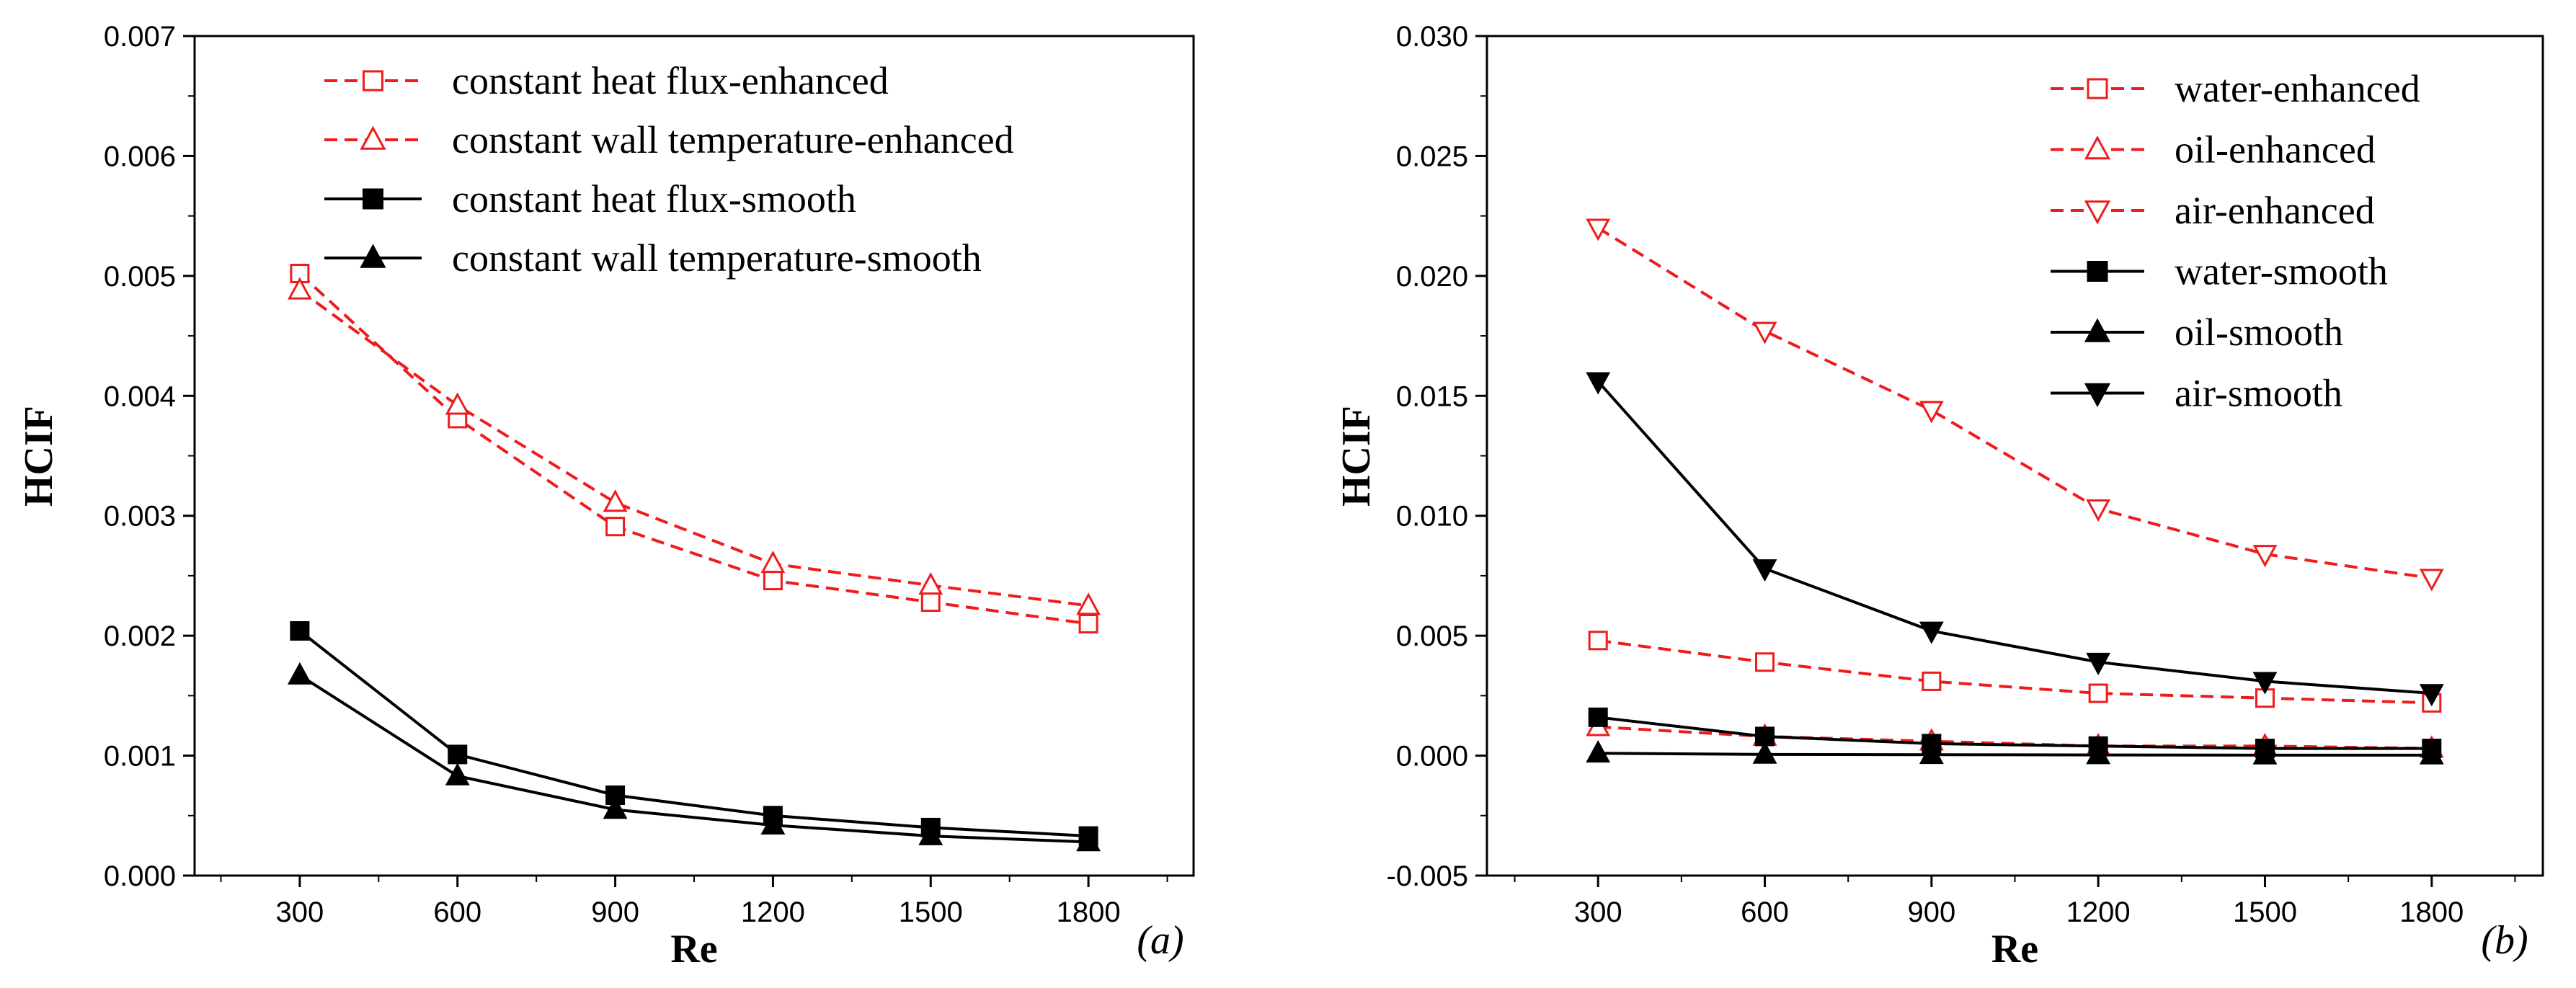 The width and height of the screenshot is (2576, 988). Describe the element at coordinates (654, 199) in the screenshot. I see `legend-label: constant heat flux-smooth` at that location.